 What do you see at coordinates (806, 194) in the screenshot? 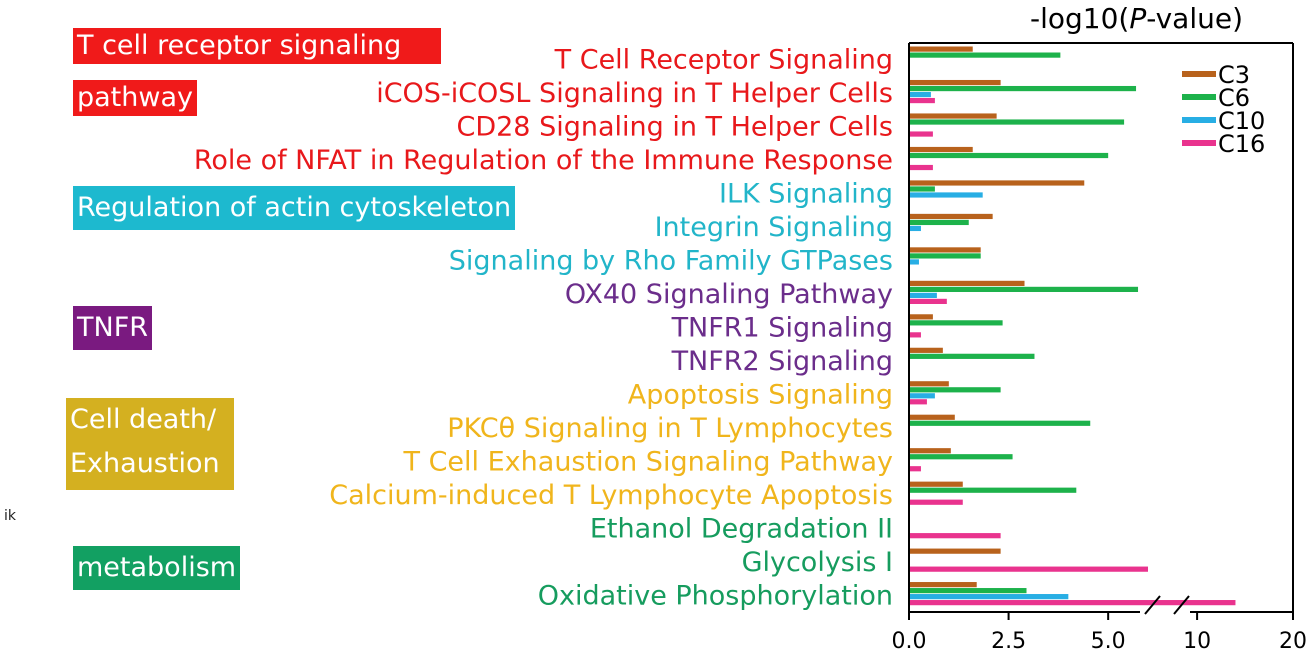
I see `category-label-4: ILK Signaling` at bounding box center [806, 194].